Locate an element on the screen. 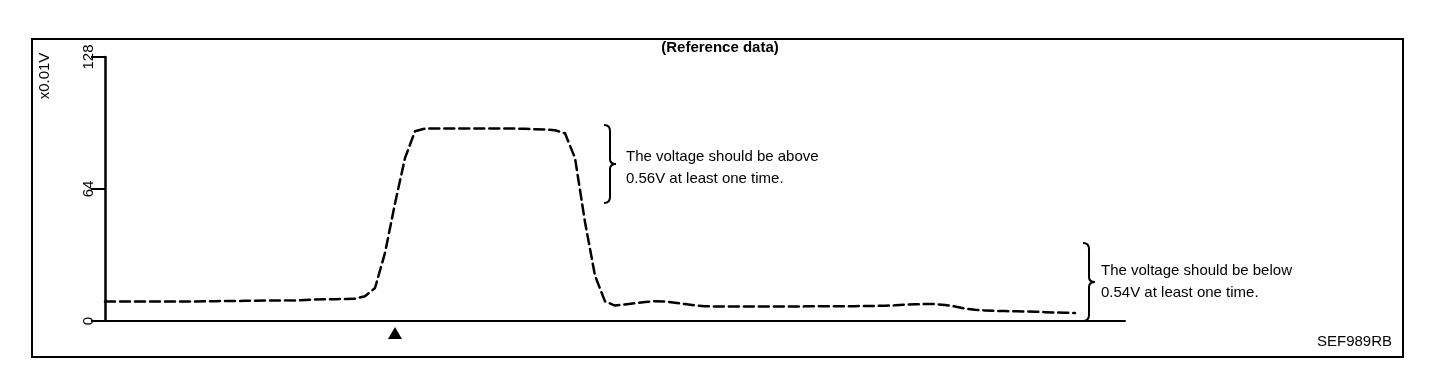  annotation: The voltage should be below 0.54V at least one time. is located at coordinates (1196, 281).